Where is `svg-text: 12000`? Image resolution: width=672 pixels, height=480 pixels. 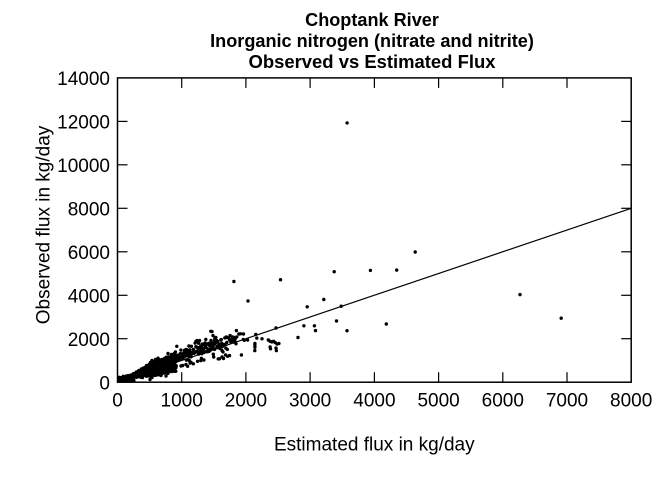 svg-text: 12000 is located at coordinates (83, 123).